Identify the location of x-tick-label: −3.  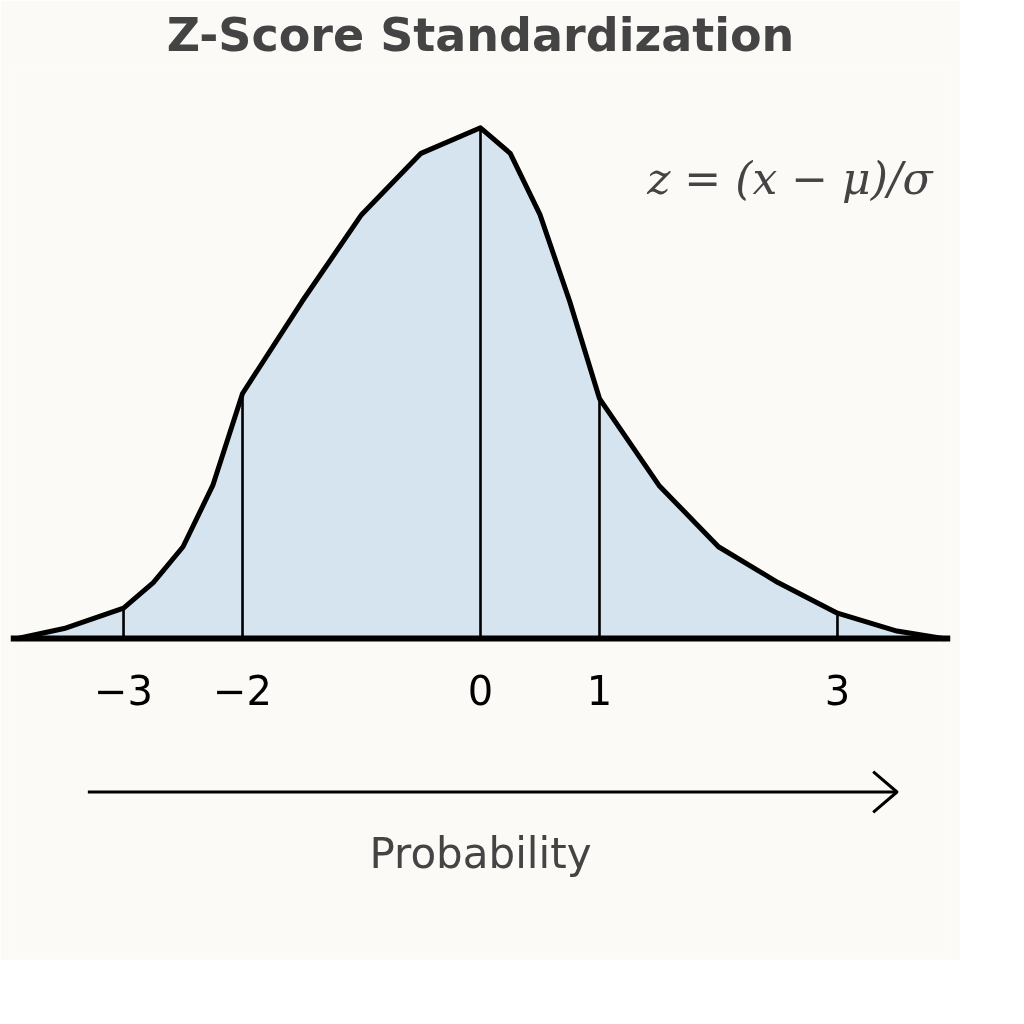
(124, 690).